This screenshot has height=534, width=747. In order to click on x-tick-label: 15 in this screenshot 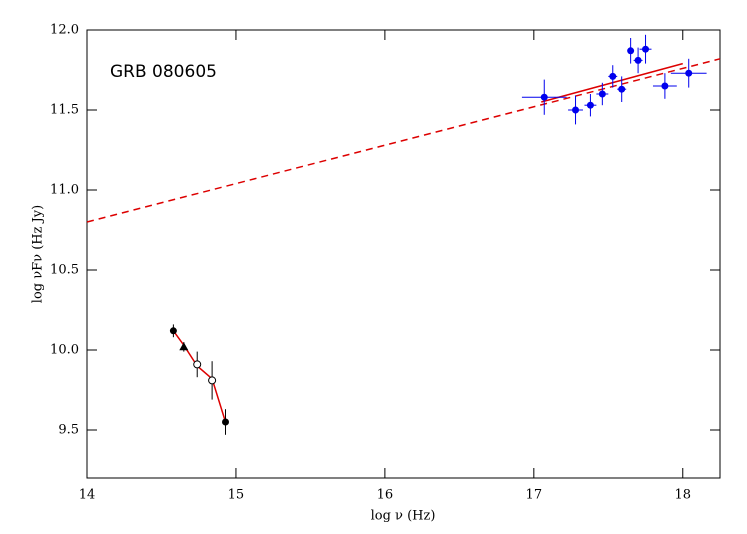, I will do `click(236, 495)`.